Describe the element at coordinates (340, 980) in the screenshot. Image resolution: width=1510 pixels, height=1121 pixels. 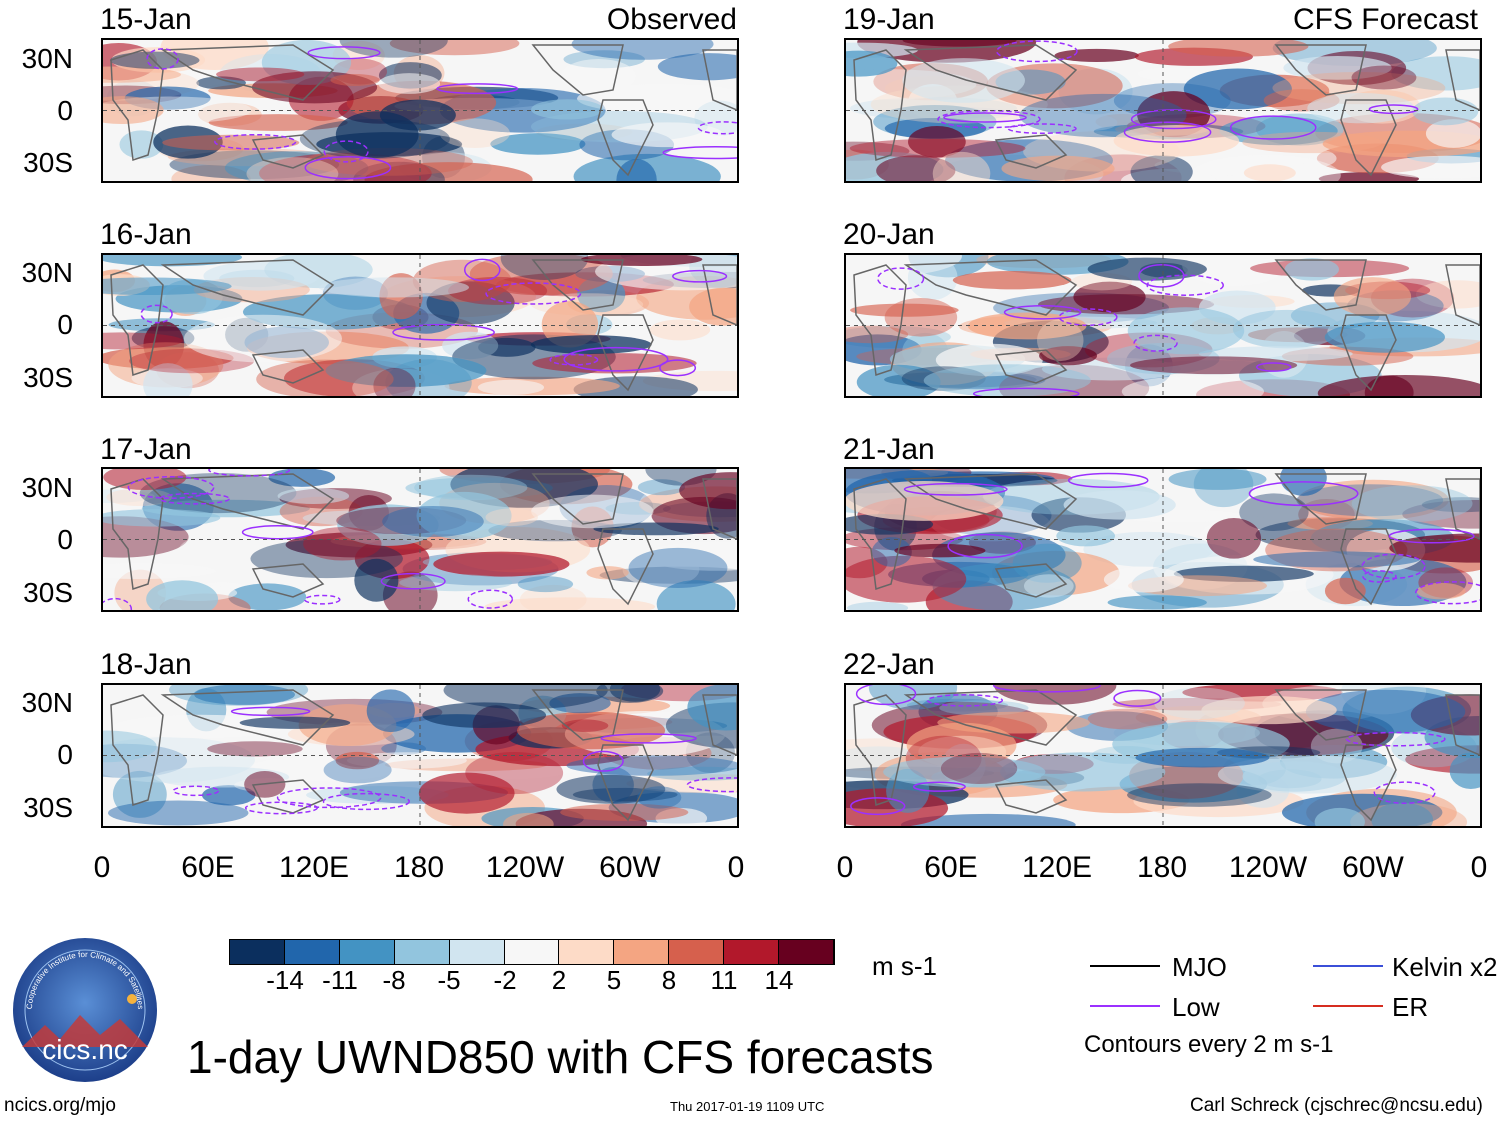
I see `colorbar-tick: -11` at that location.